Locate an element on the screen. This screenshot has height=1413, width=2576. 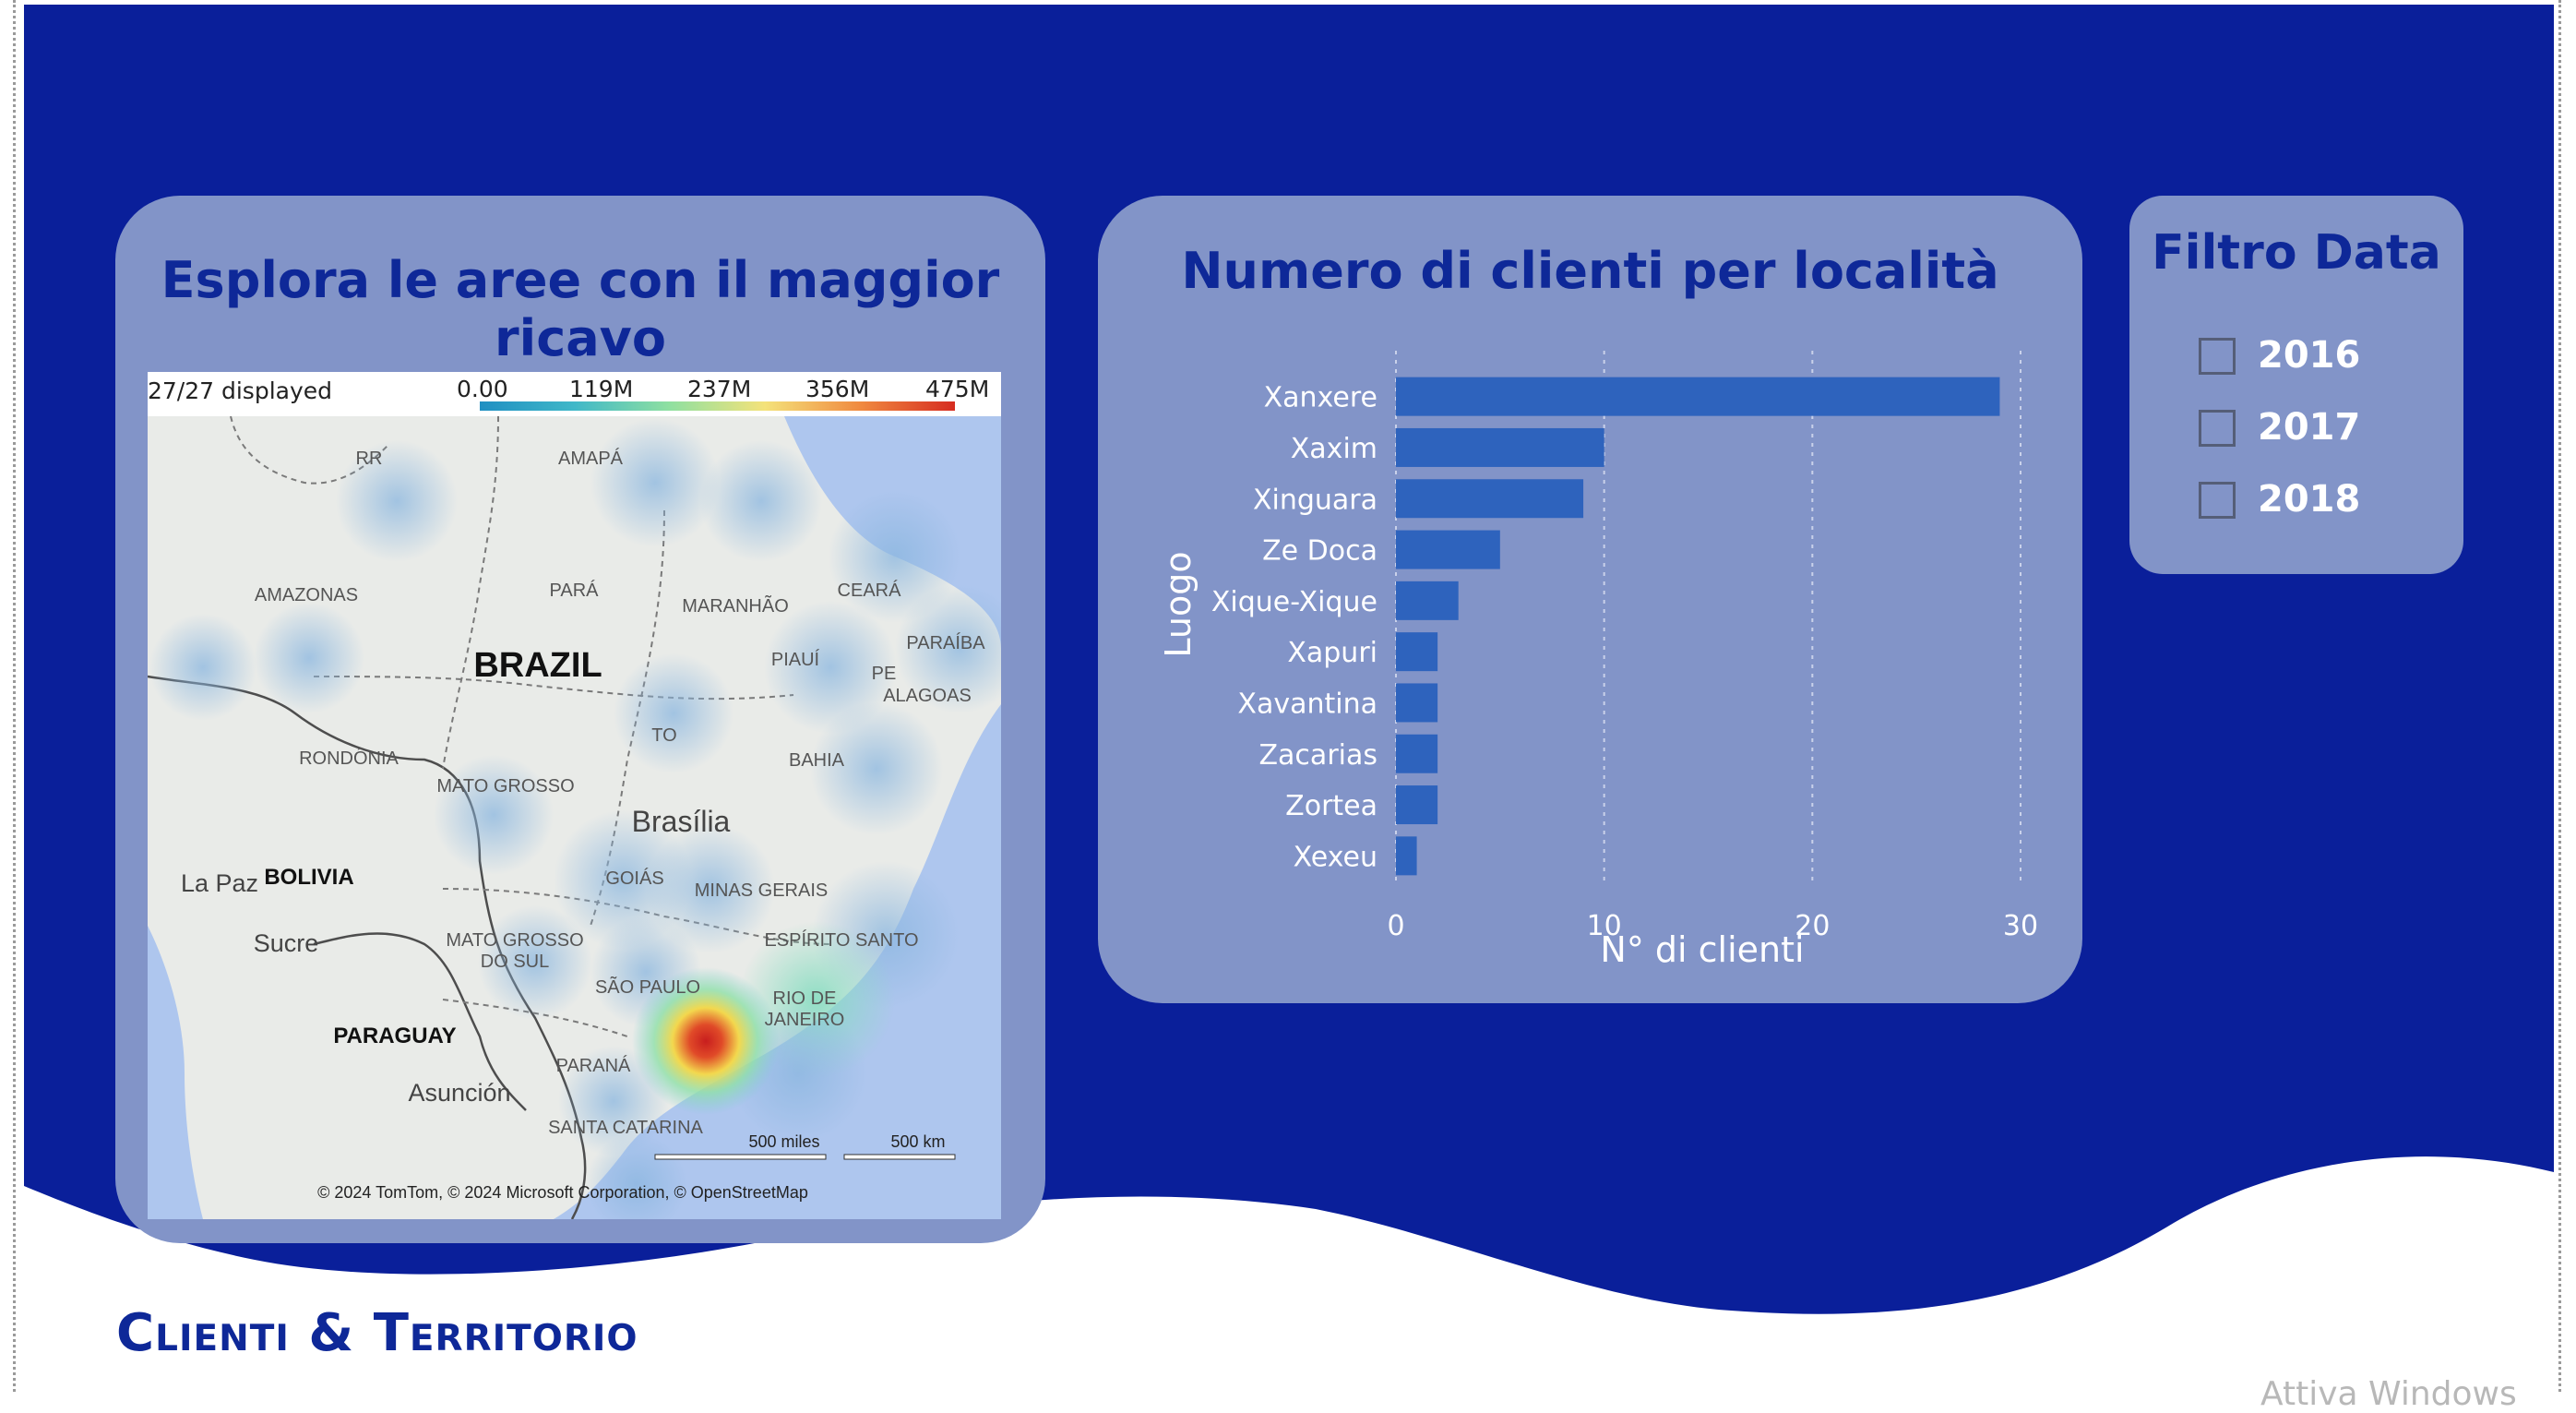
category-label: Xanxere is located at coordinates (1320, 398).